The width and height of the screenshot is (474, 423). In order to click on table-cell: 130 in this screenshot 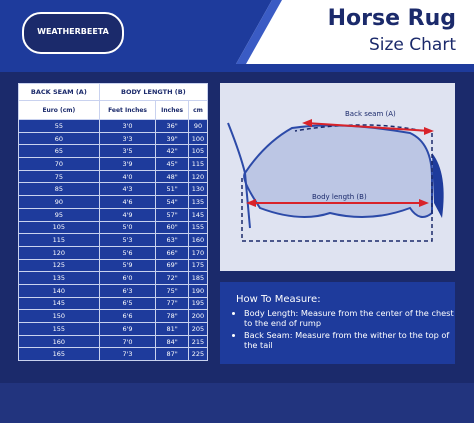, I will do `click(198, 189)`.